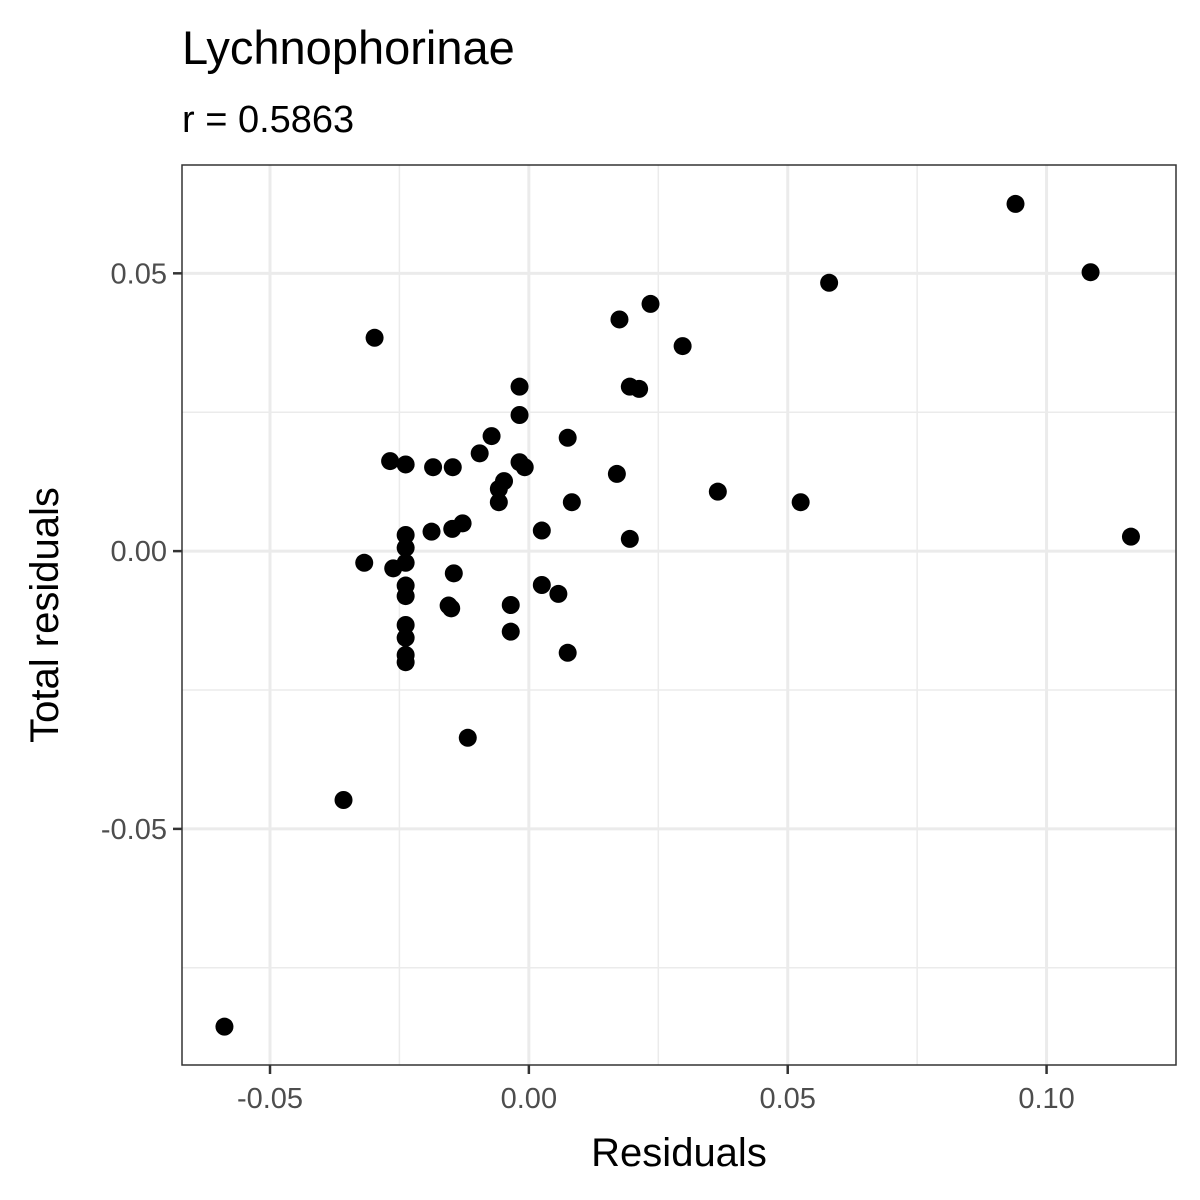 This screenshot has height=1200, width=1200. I want to click on chart-subtitle: r = 0.5863, so click(268, 120).